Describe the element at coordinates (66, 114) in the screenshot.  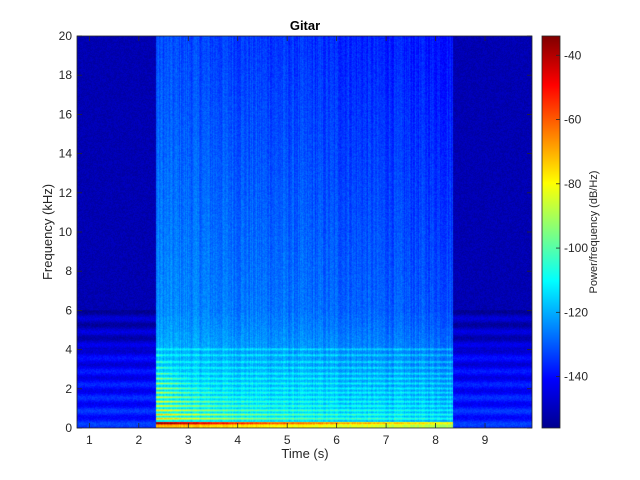
I see `y-tick-label: 16` at that location.